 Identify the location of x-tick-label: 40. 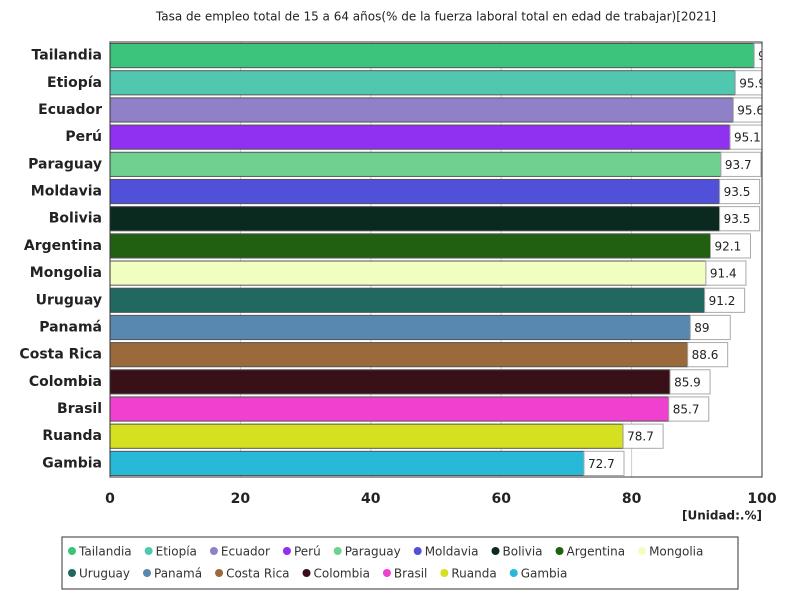
(371, 499).